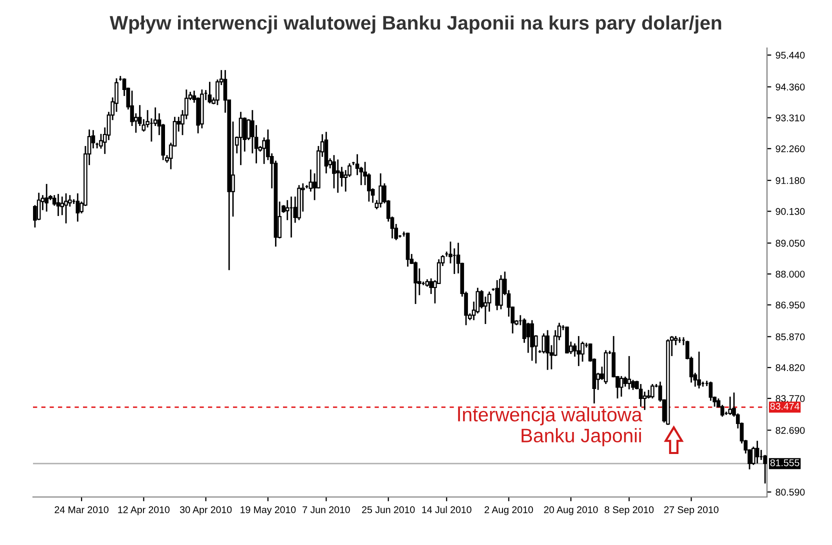 Image resolution: width=832 pixels, height=545 pixels. I want to click on y-tick-label: 95.440, so click(790, 55).